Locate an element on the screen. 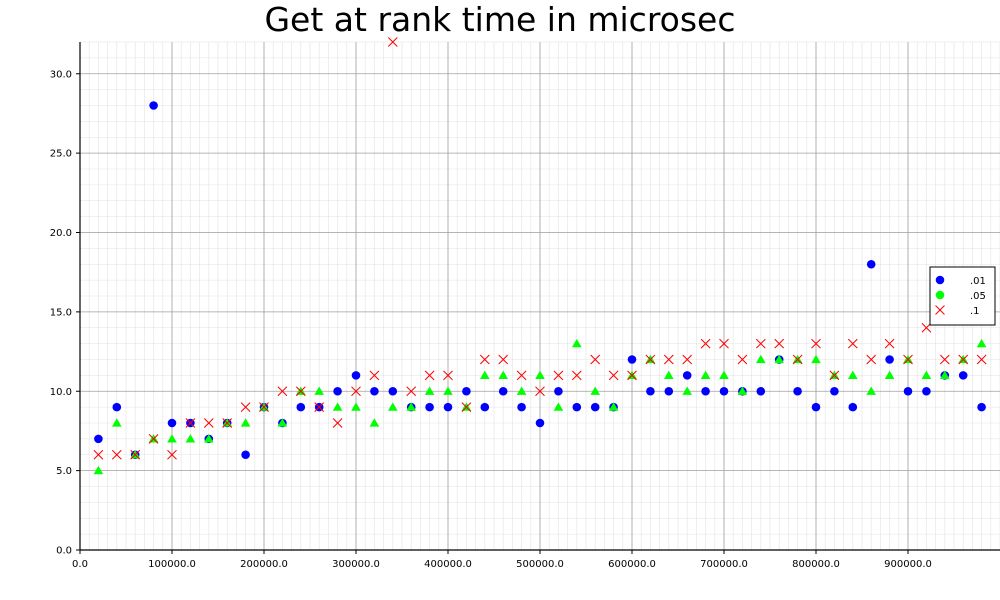 This screenshot has height=600, width=1000. legend-label: .05 is located at coordinates (978, 296).